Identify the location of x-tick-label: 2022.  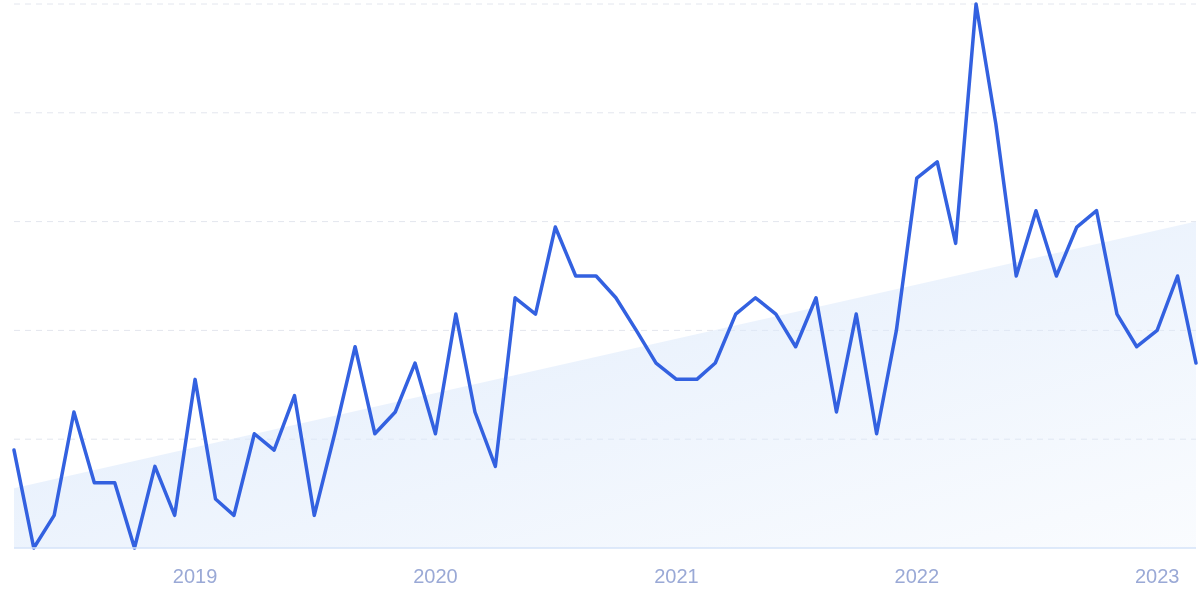
(917, 576).